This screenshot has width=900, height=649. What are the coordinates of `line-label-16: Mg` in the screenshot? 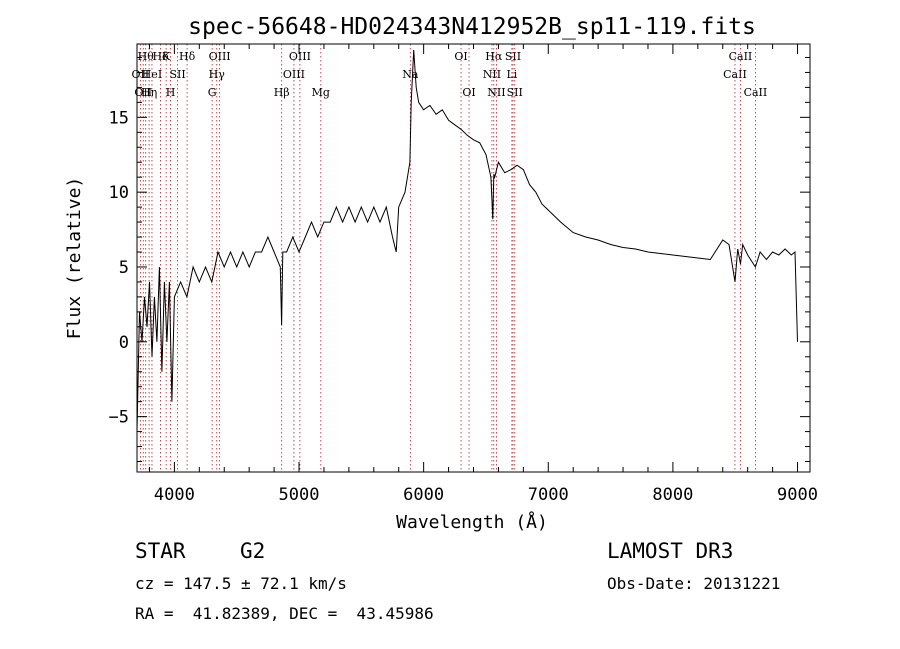 It's located at (321, 92).